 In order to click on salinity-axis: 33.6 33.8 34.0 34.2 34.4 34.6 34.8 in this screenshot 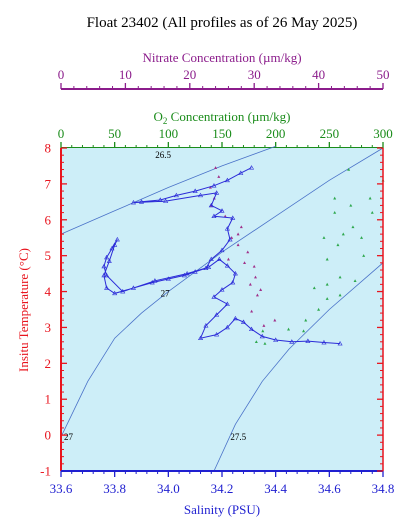, I will do `click(222, 483)`.